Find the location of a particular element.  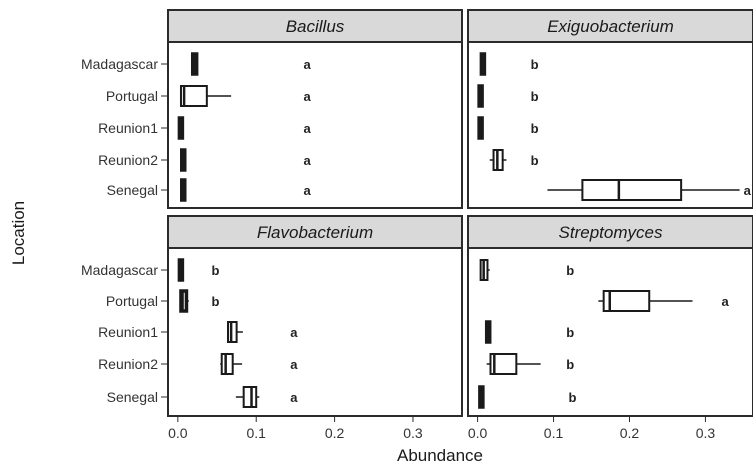

facet-title: Exiguobacterium is located at coordinates (610, 26).